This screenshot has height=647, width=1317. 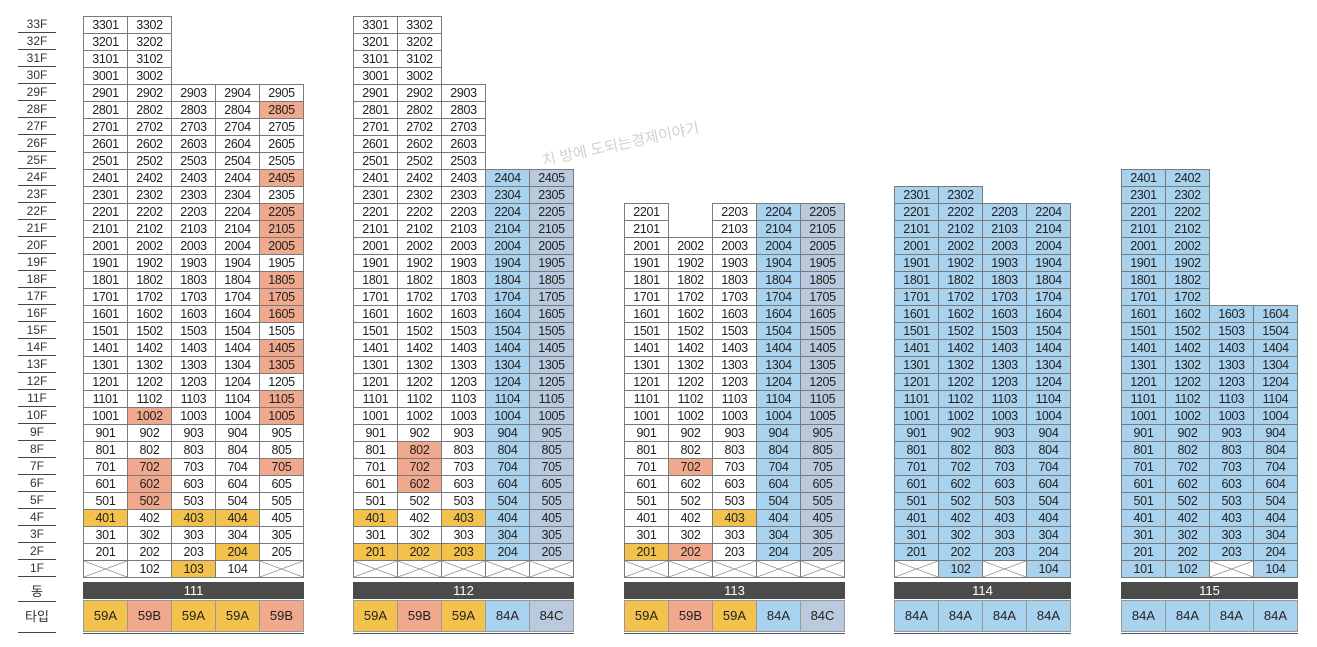 I want to click on unit-cell: 1305, so click(x=281, y=365).